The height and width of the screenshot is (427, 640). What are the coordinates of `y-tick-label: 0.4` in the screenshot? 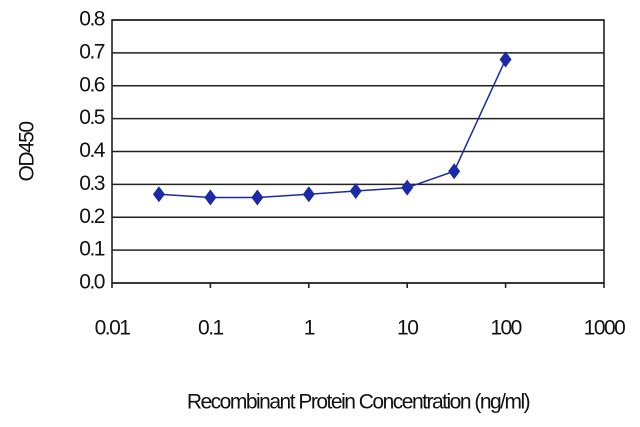 It's located at (92, 150).